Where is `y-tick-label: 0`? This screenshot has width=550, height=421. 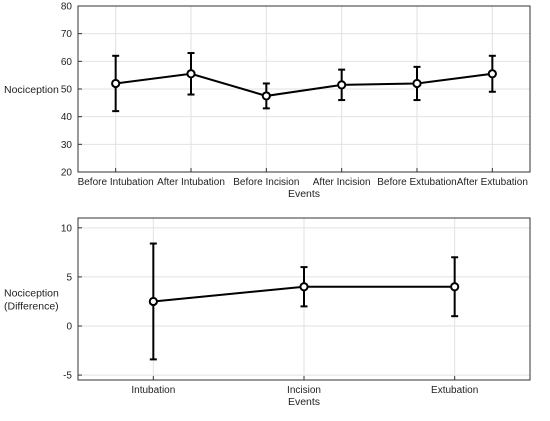 y-tick-label: 0 is located at coordinates (69, 327).